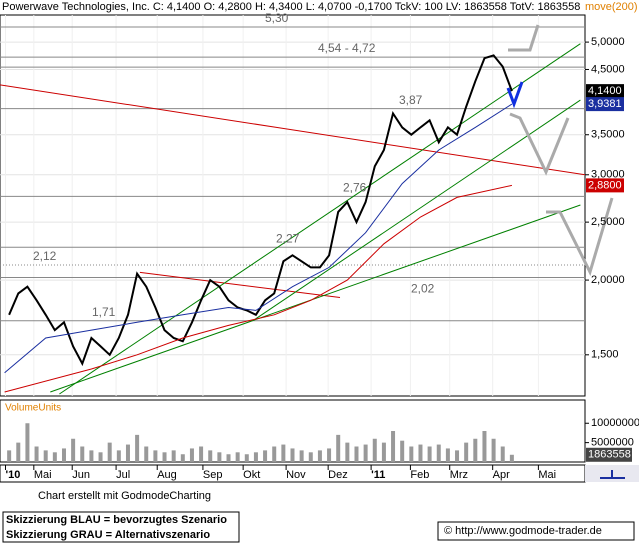  Describe the element at coordinates (608, 222) in the screenshot. I see `y-tick-label: 2,5000` at that location.